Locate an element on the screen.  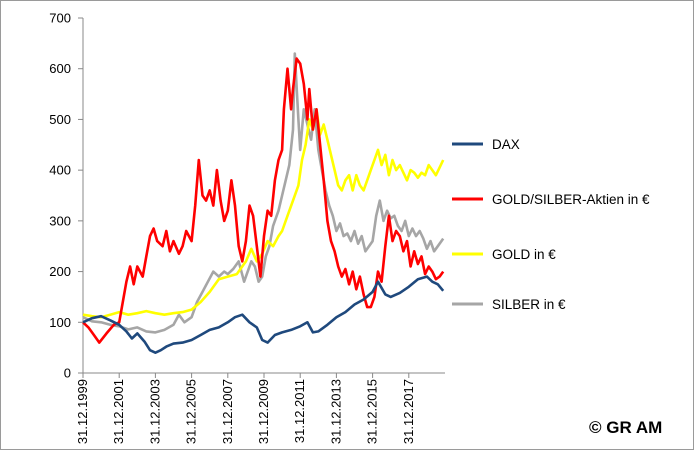
x-tick-label: 31.12.2015 is located at coordinates (372, 411).